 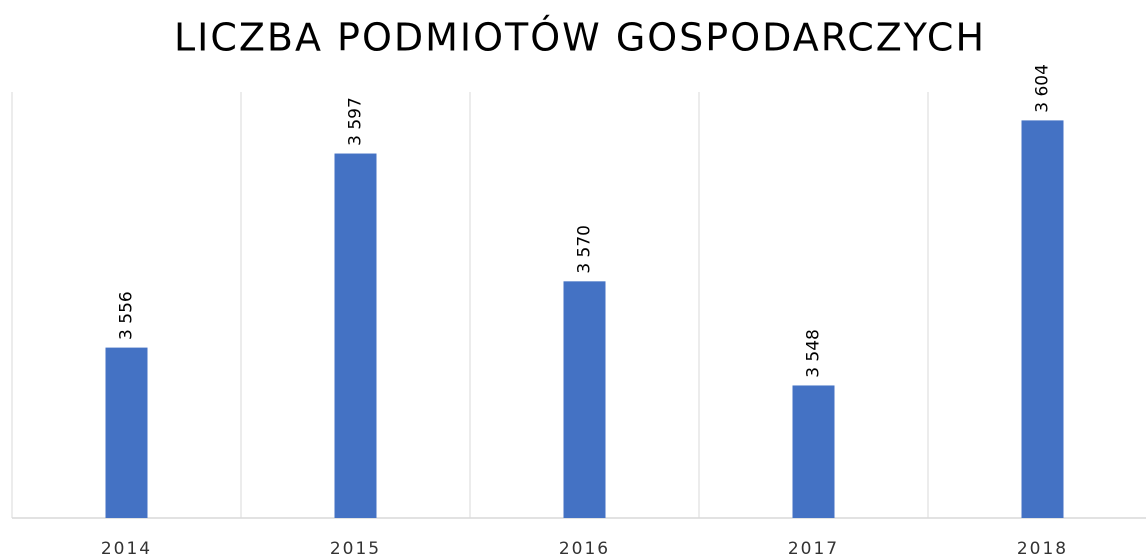 What do you see at coordinates (356, 121) in the screenshot?
I see `data-label: 3 597` at bounding box center [356, 121].